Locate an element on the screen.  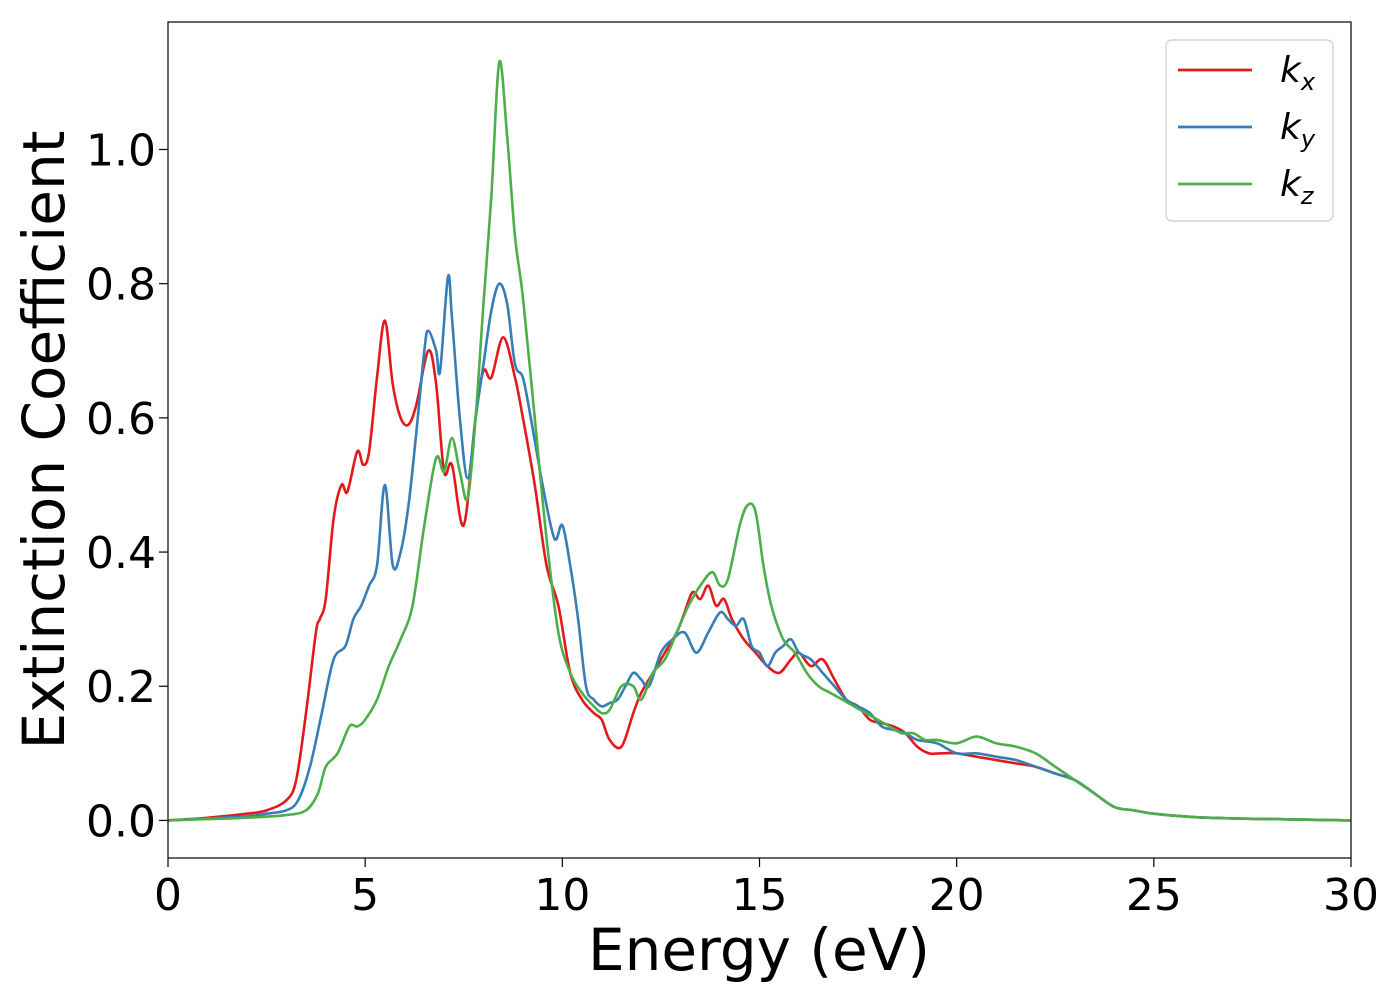
legend-label: kx is located at coordinates (1298, 73).